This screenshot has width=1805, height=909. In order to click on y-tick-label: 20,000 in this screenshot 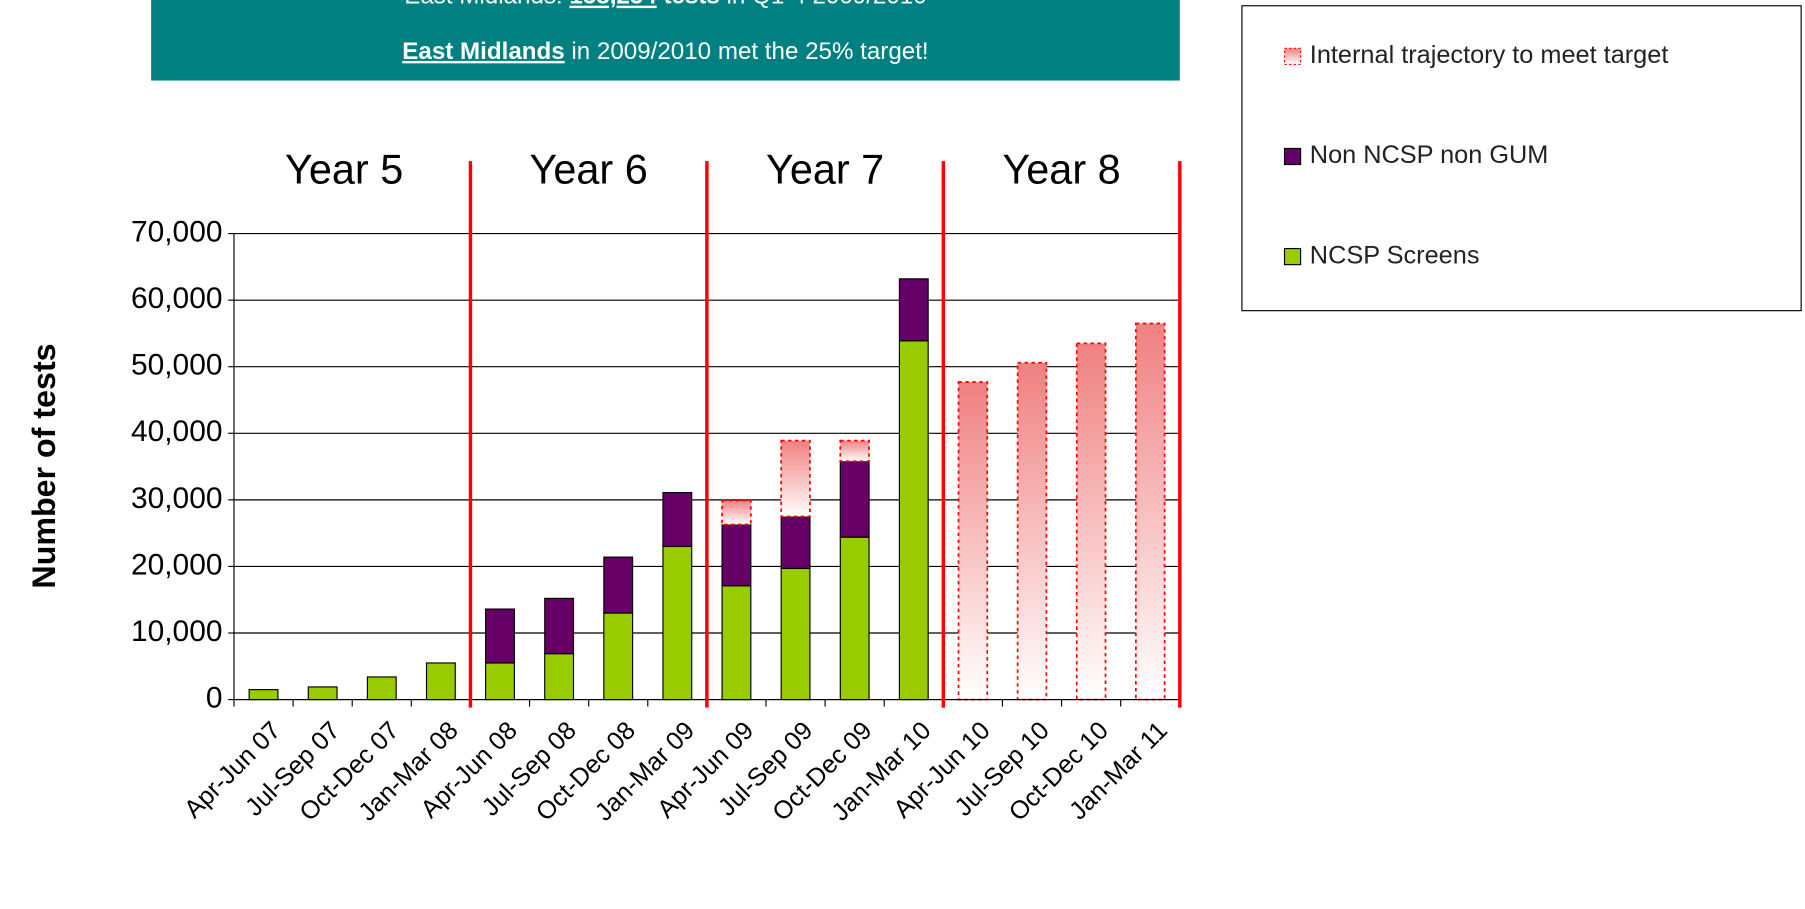, I will do `click(176, 564)`.